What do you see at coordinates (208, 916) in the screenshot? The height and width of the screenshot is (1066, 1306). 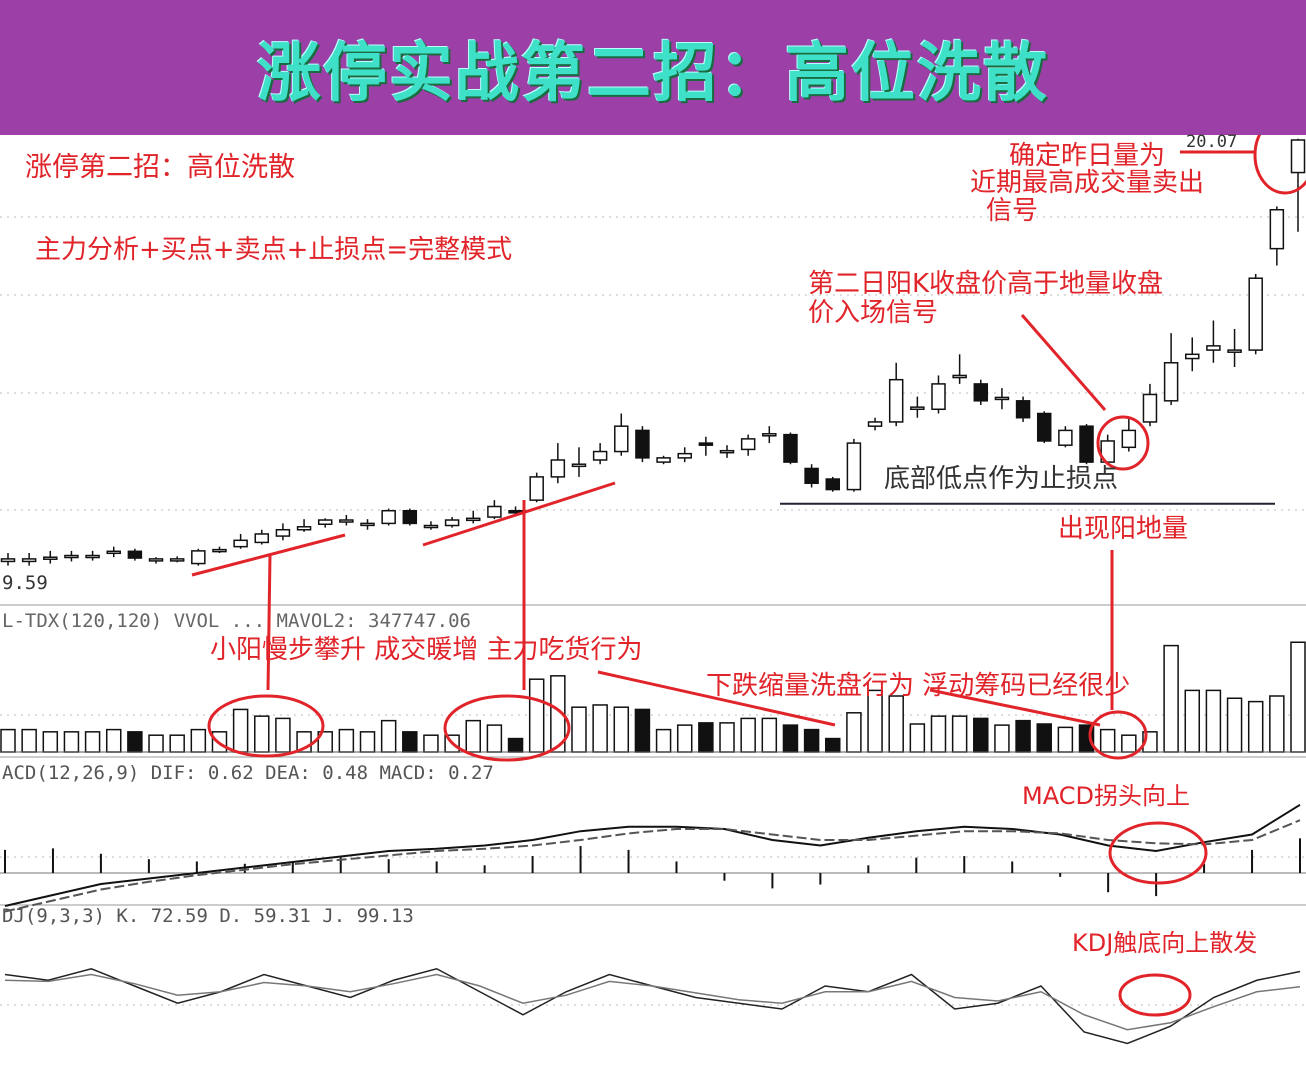 I see `kdj-indicator-label: DJ(9,3,3) K. 72.59 D. 59.31 J. 99.13` at bounding box center [208, 916].